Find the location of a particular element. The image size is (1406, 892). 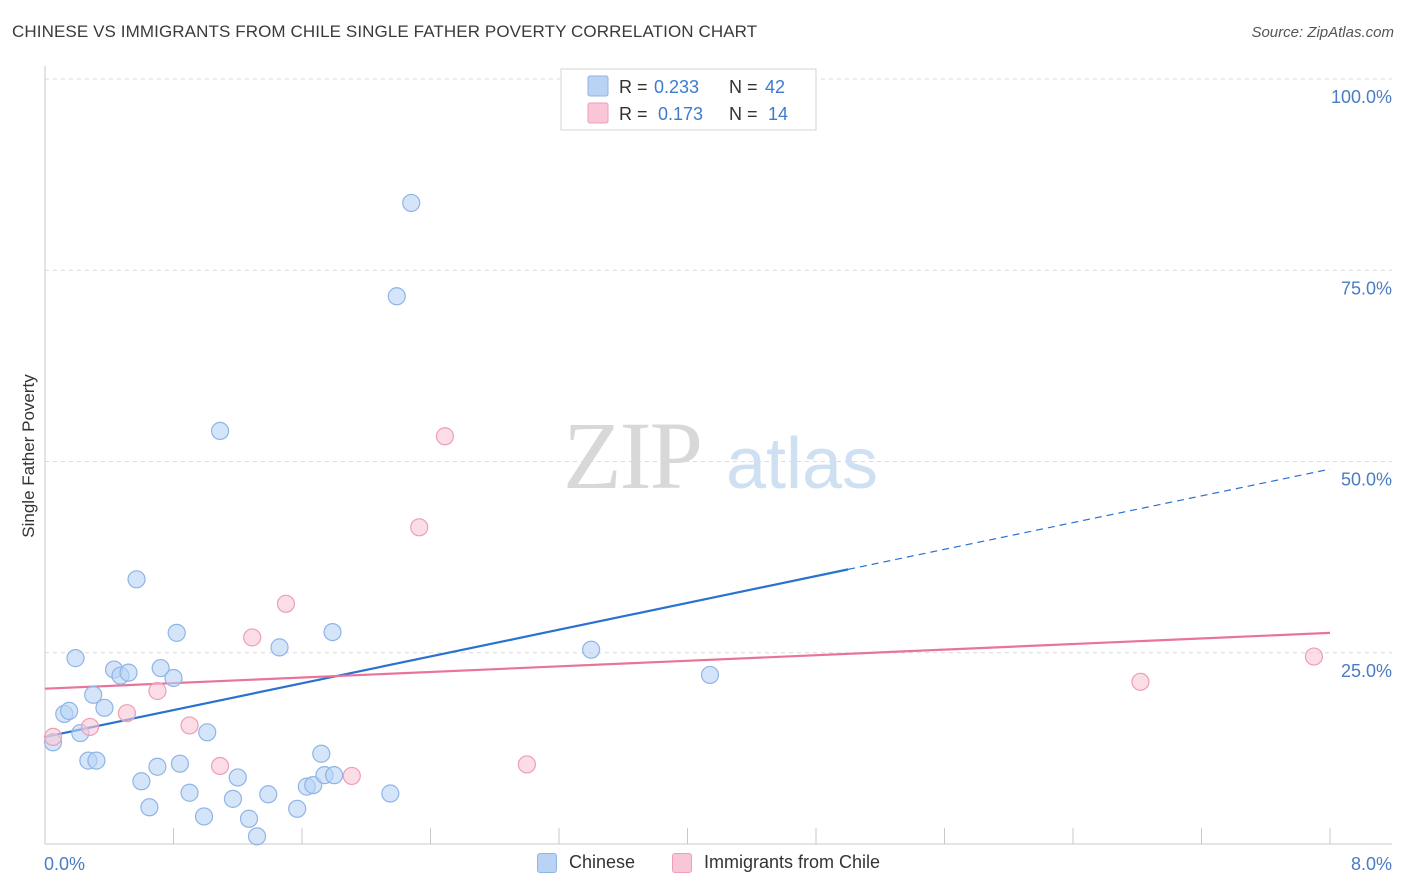

legend-r-value: 0.173 is located at coordinates (680, 114).